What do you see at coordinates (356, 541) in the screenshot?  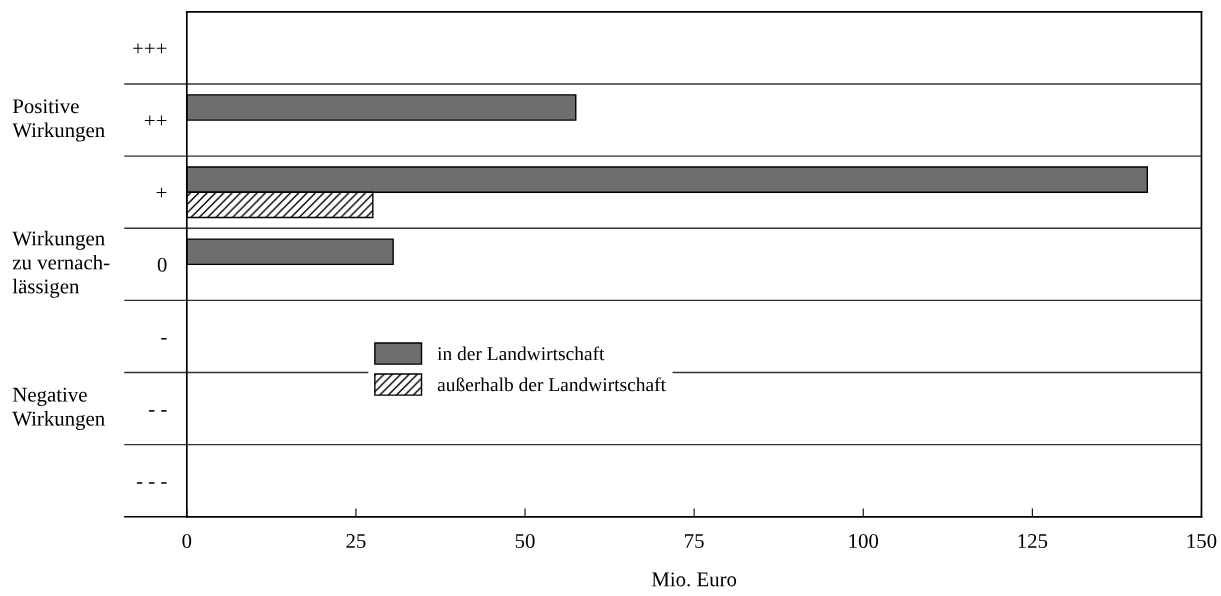 I see `x-tick-label: 25` at bounding box center [356, 541].